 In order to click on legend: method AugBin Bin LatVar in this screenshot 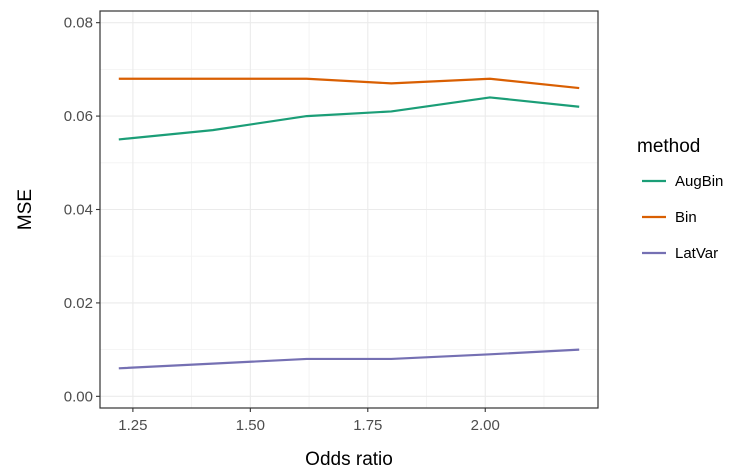, I will do `click(680, 199)`.